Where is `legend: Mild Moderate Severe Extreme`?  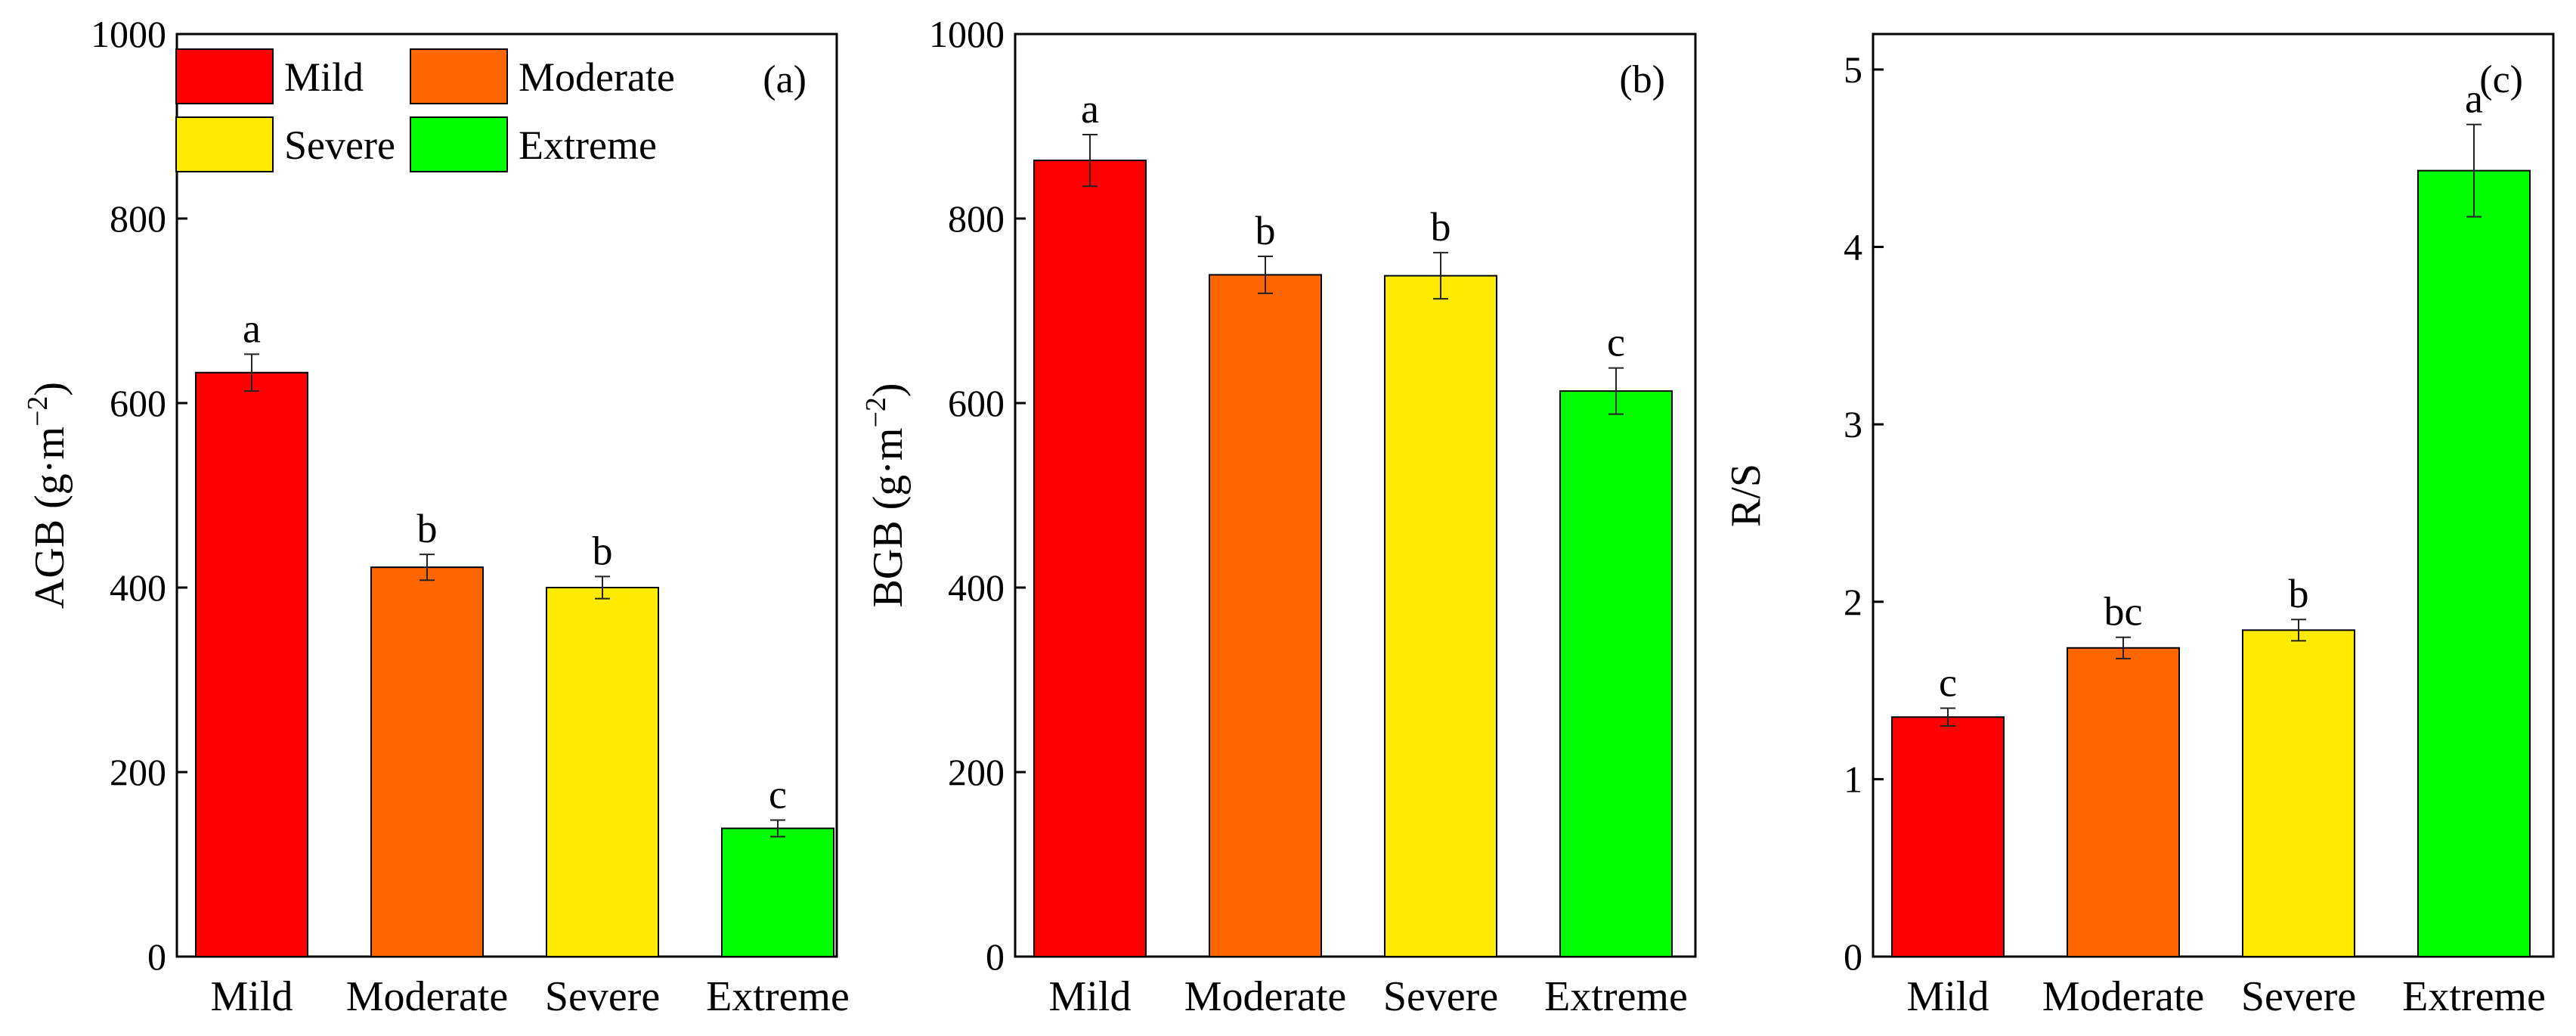
legend: Mild Moderate Severe Extreme is located at coordinates (425, 110).